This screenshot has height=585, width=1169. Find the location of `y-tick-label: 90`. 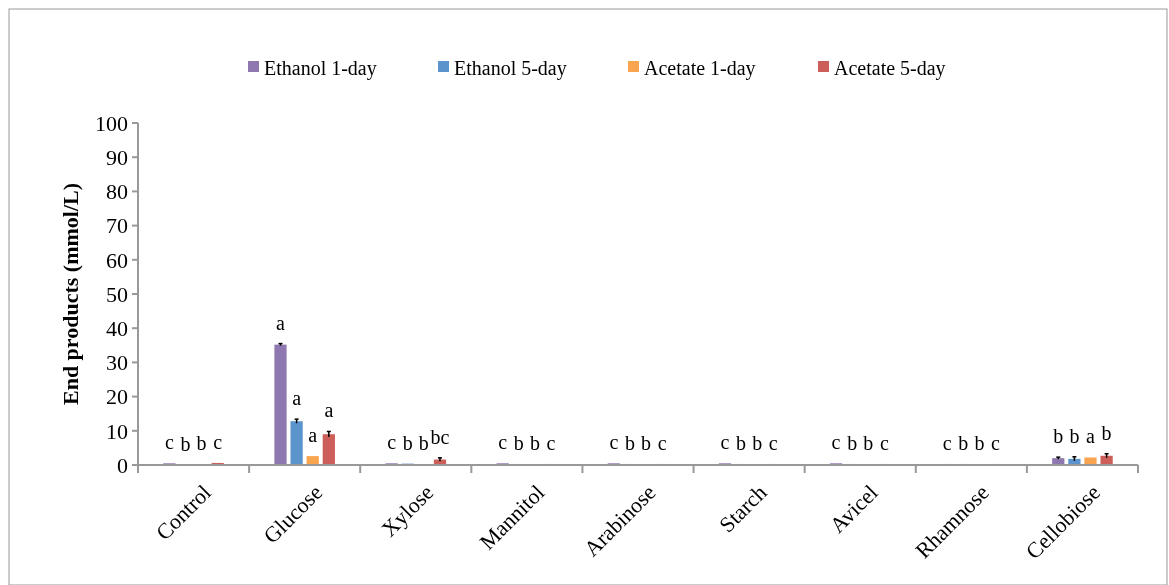

y-tick-label: 90 is located at coordinates (117, 157).